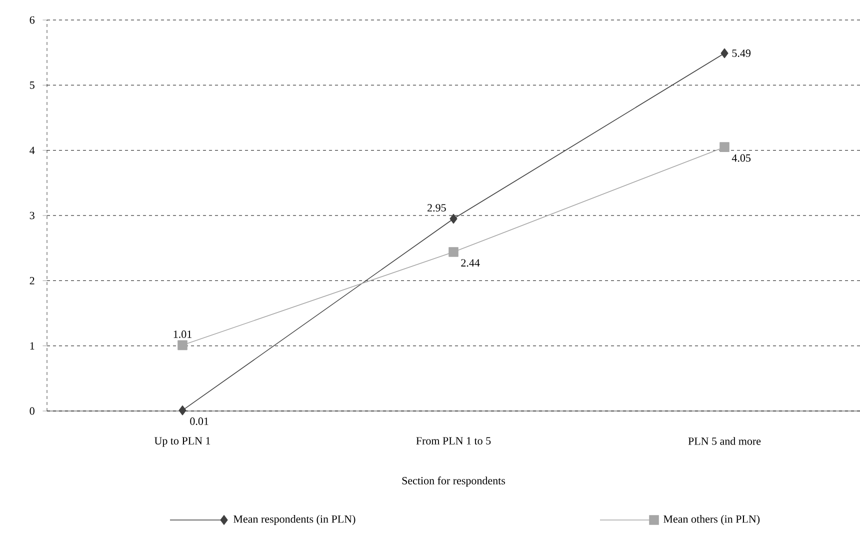 This screenshot has width=860, height=536. I want to click on x-axis-title: Section for respondents, so click(454, 481).